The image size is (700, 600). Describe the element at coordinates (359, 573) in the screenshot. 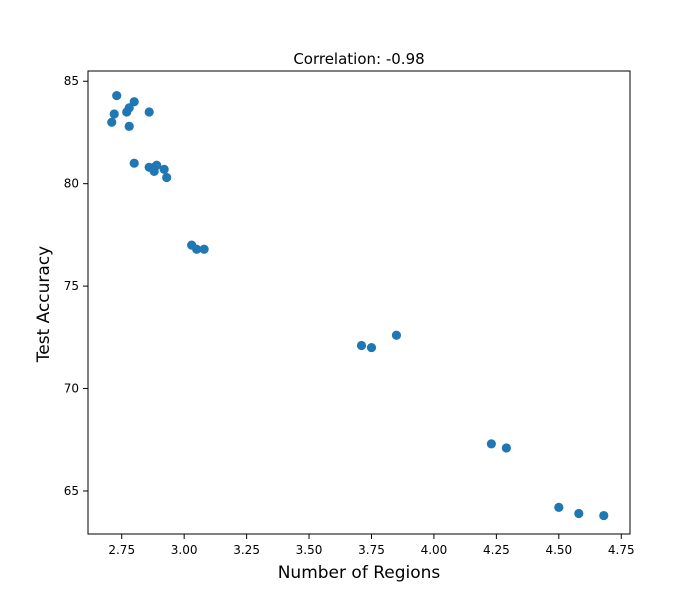

I see `x-axis-label: Number of Regions` at that location.